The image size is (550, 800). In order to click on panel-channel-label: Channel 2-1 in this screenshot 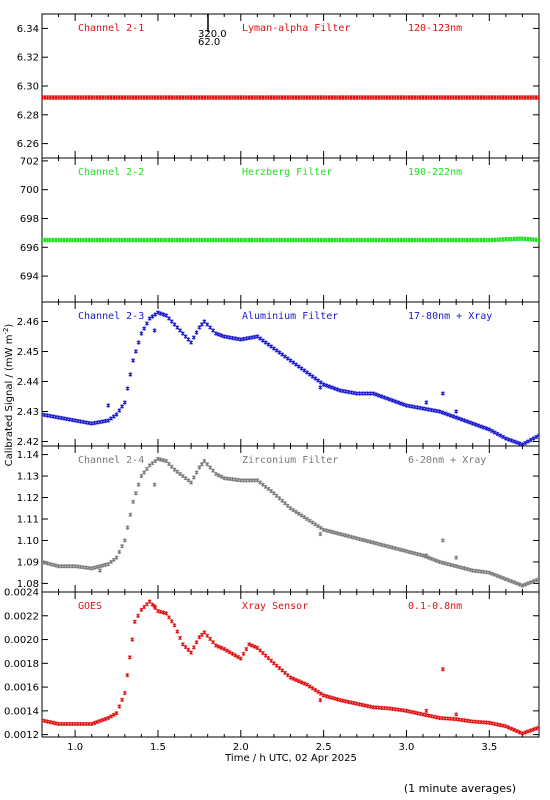, I will do `click(111, 28)`.